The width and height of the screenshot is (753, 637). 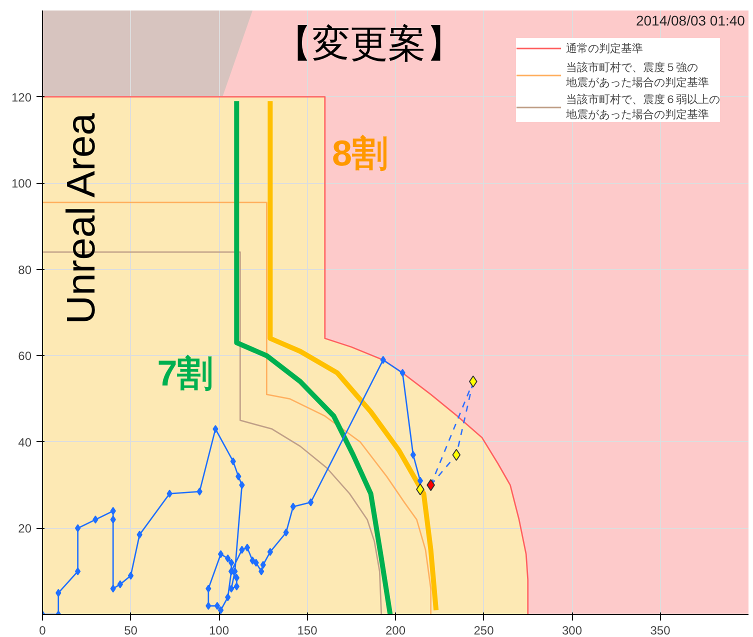 I want to click on x-tick-label: 50, so click(x=131, y=630).